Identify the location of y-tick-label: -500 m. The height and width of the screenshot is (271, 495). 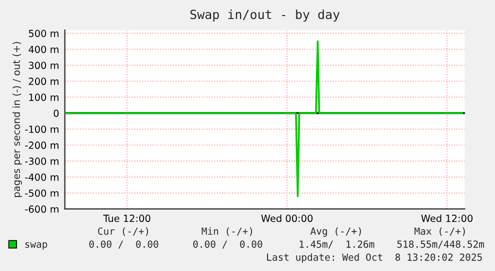
(41, 193).